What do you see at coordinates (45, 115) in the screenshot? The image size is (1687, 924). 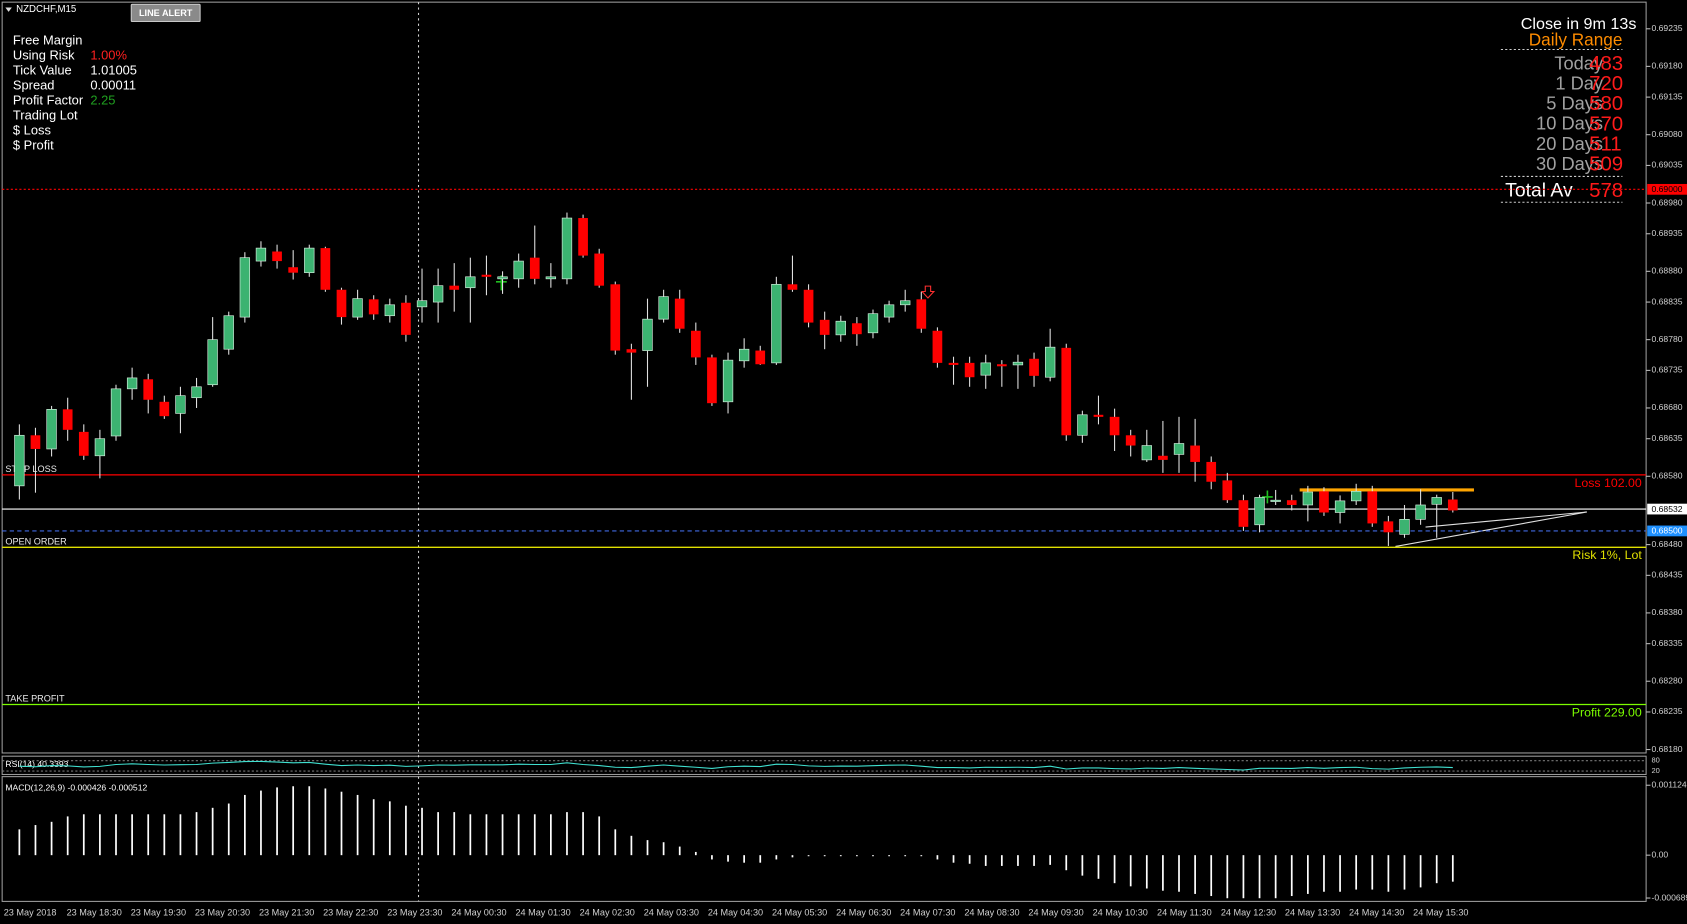 I see `info-label: Trading Lot` at bounding box center [45, 115].